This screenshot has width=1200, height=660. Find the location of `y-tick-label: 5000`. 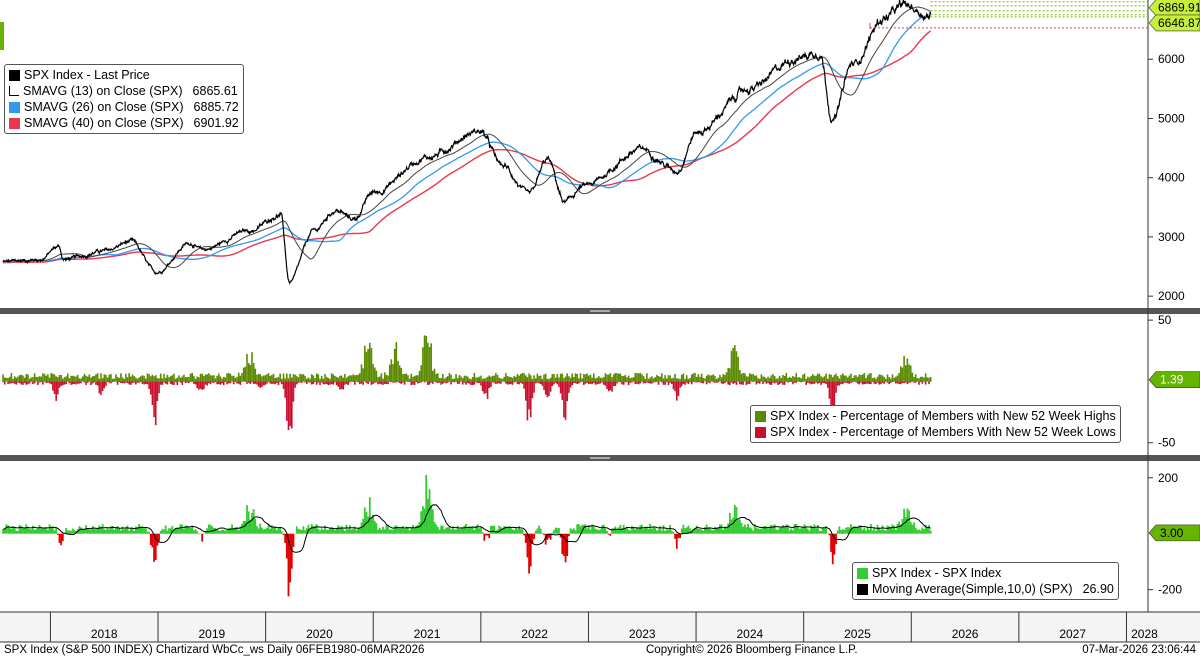

y-tick-label: 5000 is located at coordinates (1171, 118).